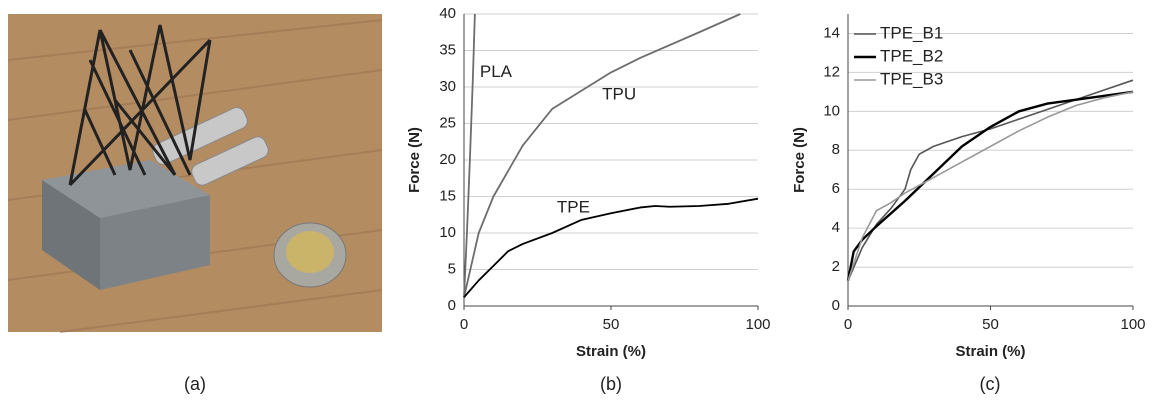  Describe the element at coordinates (911, 78) in the screenshot. I see `legend-label: TPE_B3` at that location.